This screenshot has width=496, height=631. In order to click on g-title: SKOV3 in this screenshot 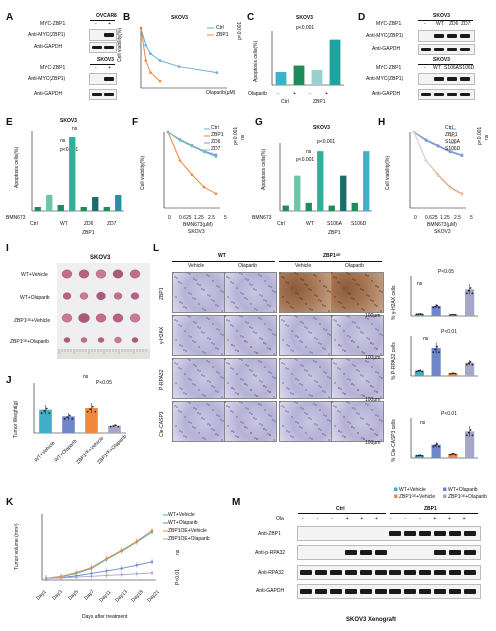, I will do `click(321, 128)`.